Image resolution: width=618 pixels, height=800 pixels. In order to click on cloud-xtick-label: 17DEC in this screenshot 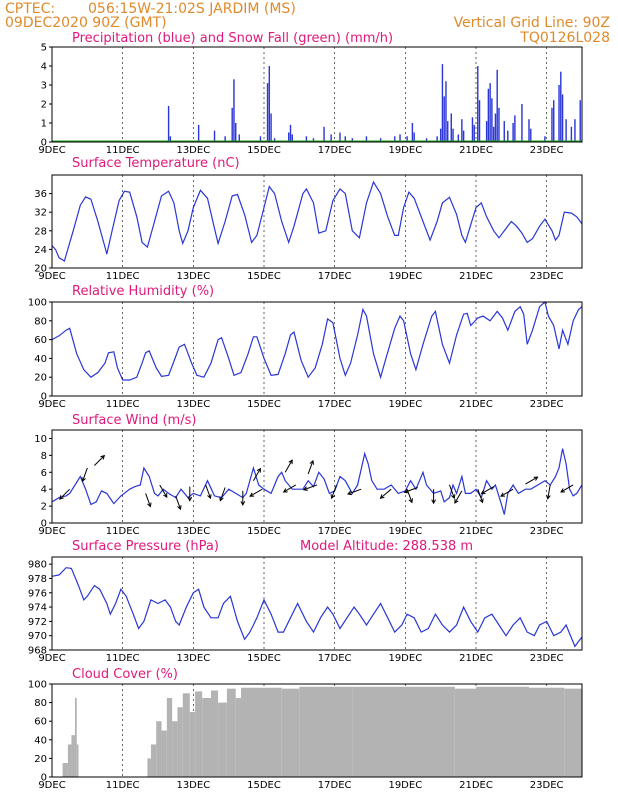, I will do `click(335, 785)`.